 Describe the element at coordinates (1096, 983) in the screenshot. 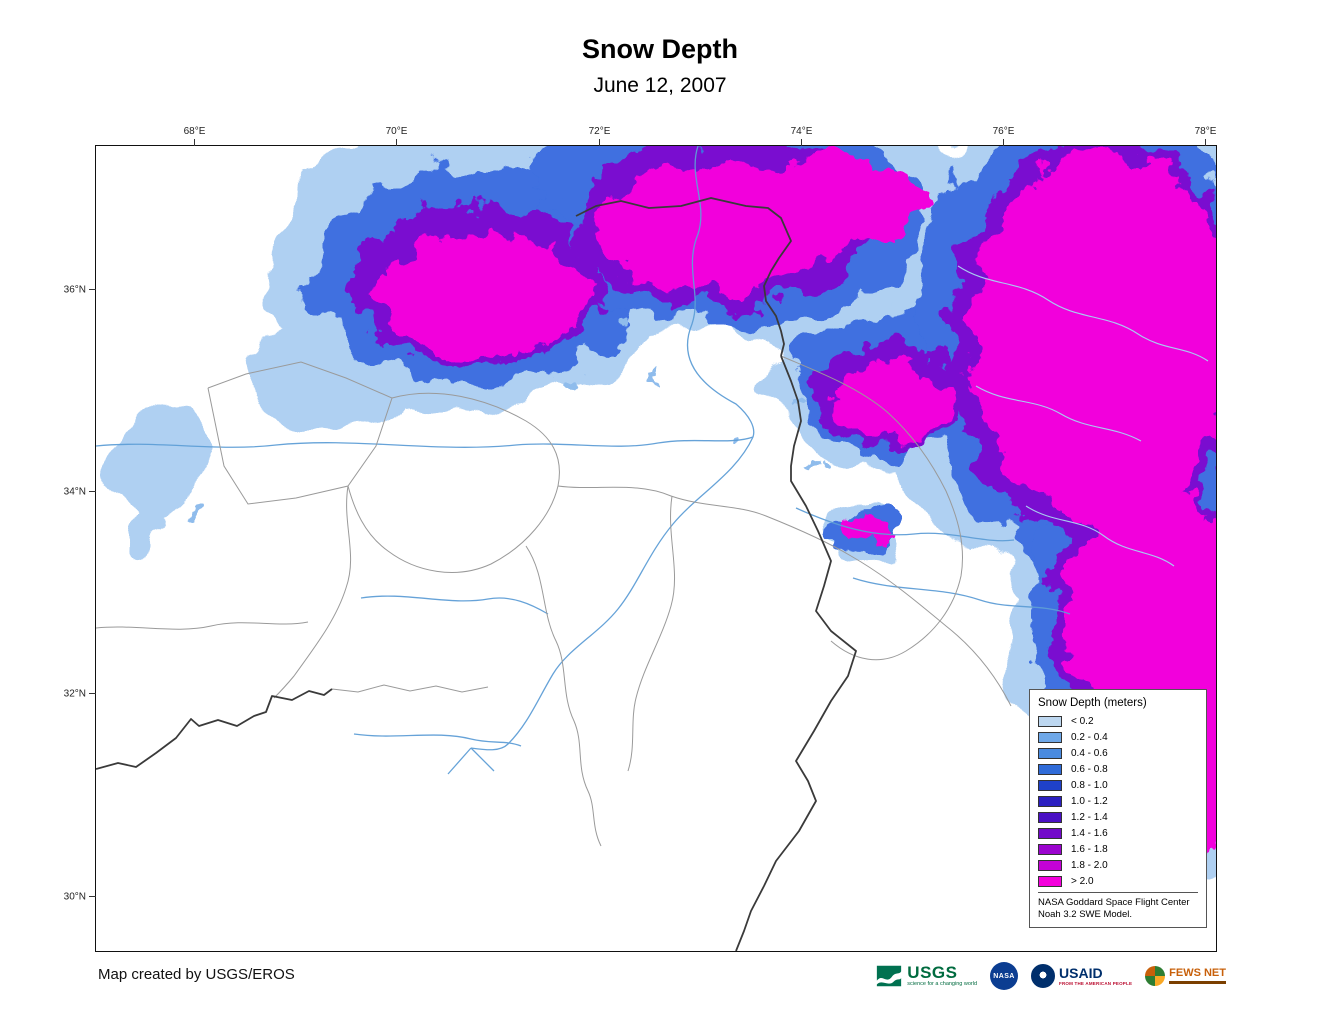

I see `usaid-logo-tagline: FROM THE AMERICAN PEOPLE` at that location.